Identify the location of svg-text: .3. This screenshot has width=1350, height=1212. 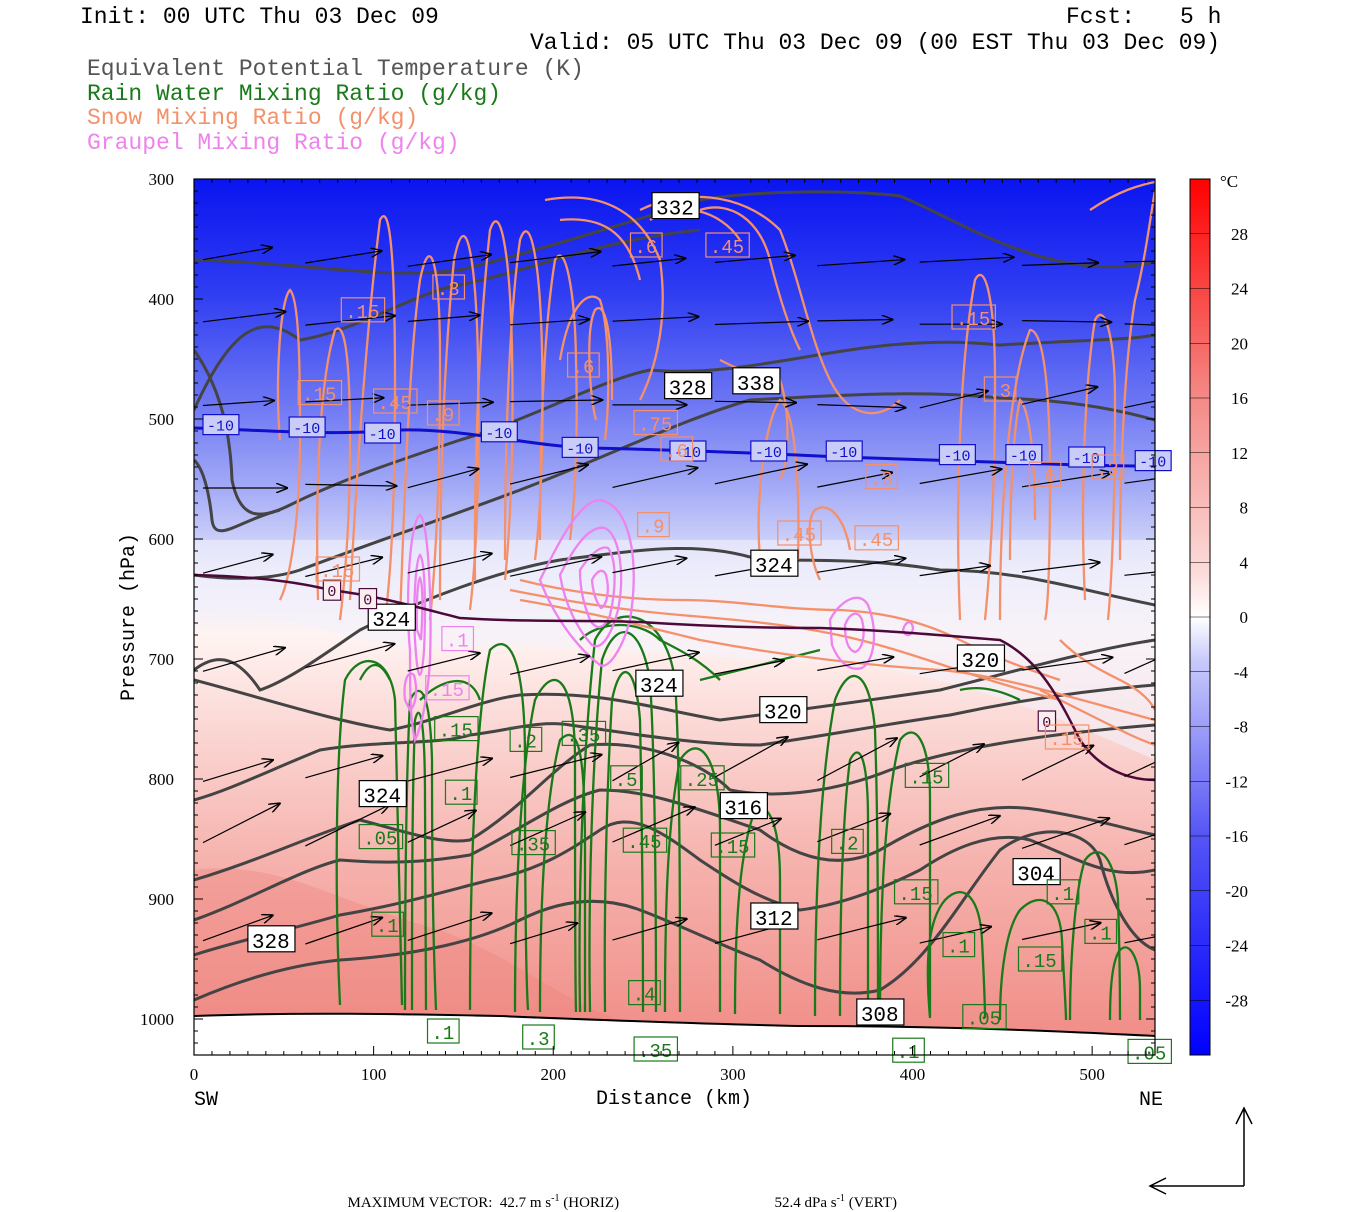
(881, 480).